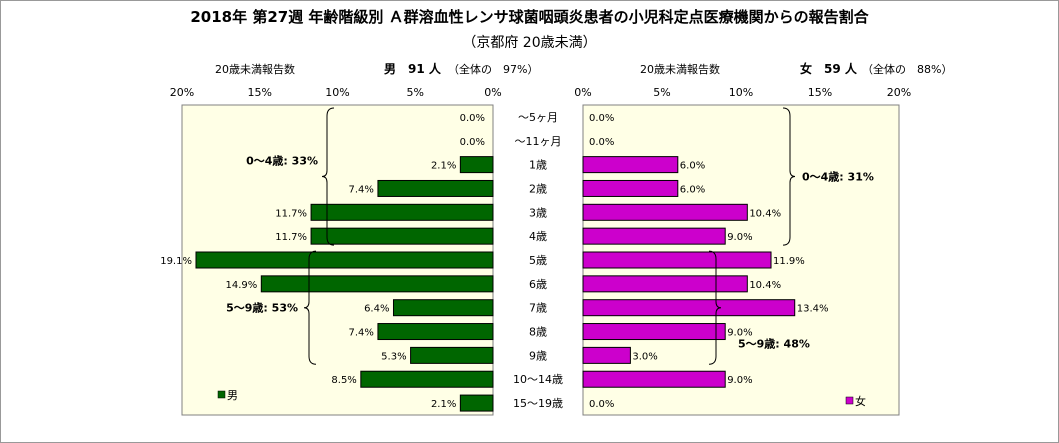  Describe the element at coordinates (415, 92) in the screenshot. I see `male-x-tick-label: 5%` at that location.